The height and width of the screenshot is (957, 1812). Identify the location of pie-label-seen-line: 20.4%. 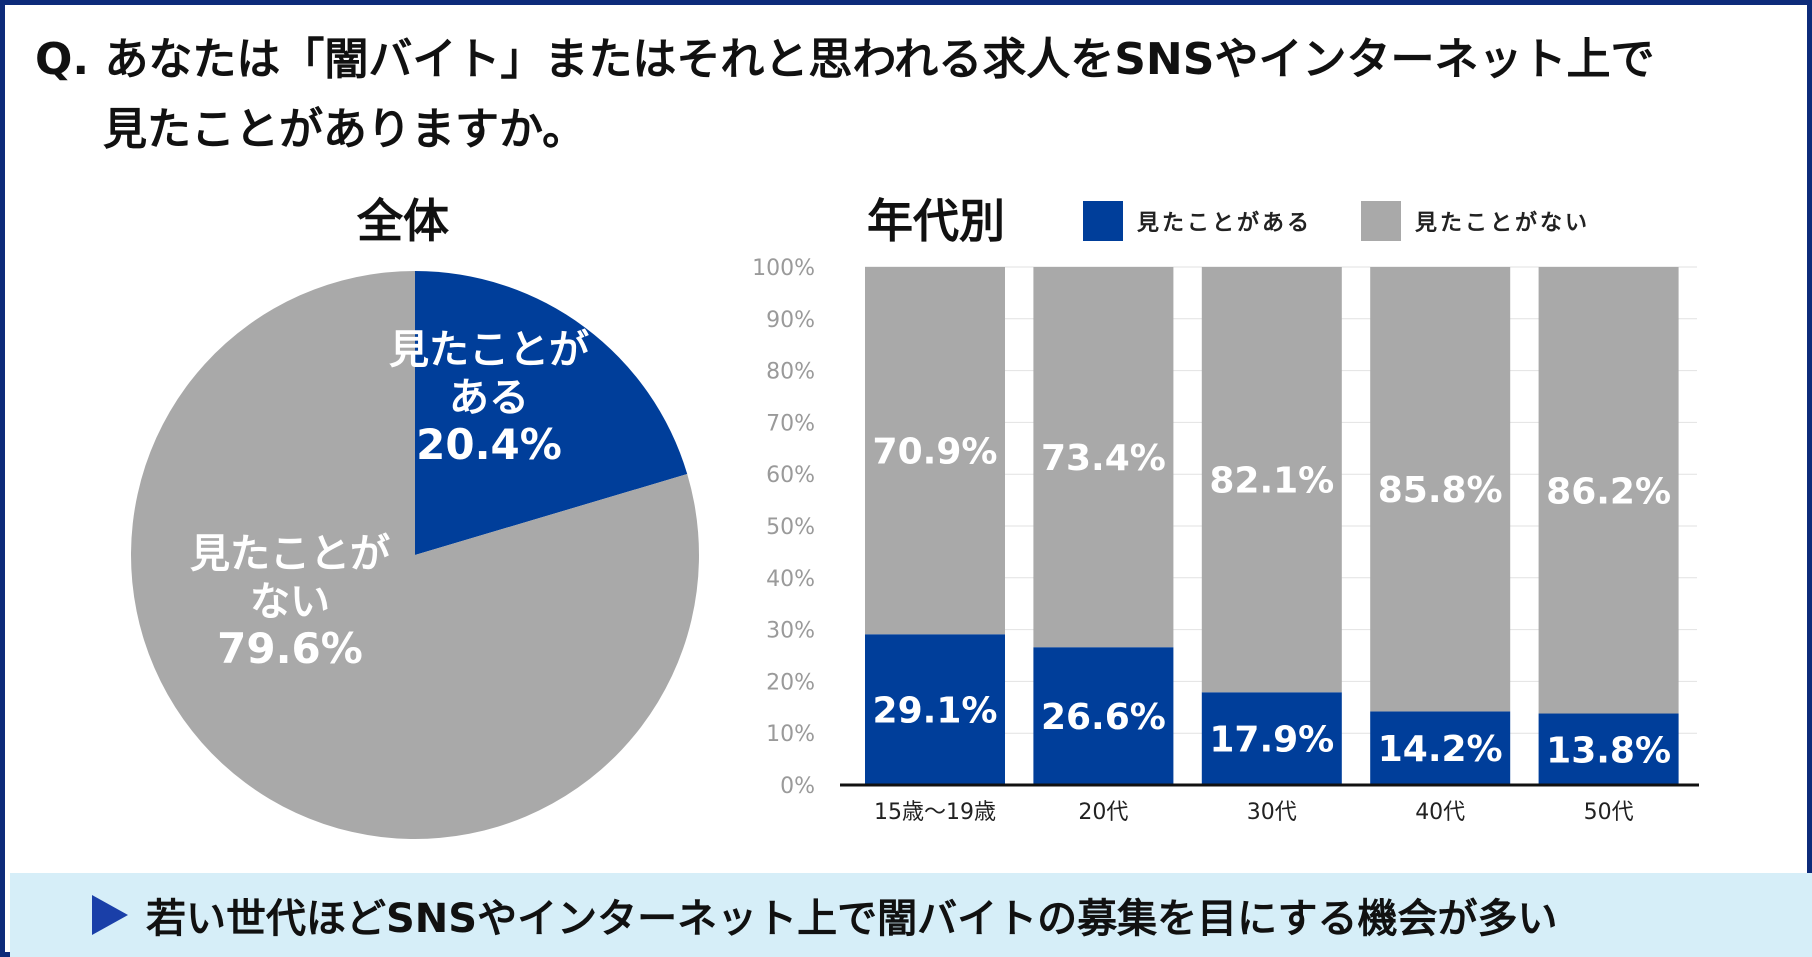
(489, 444).